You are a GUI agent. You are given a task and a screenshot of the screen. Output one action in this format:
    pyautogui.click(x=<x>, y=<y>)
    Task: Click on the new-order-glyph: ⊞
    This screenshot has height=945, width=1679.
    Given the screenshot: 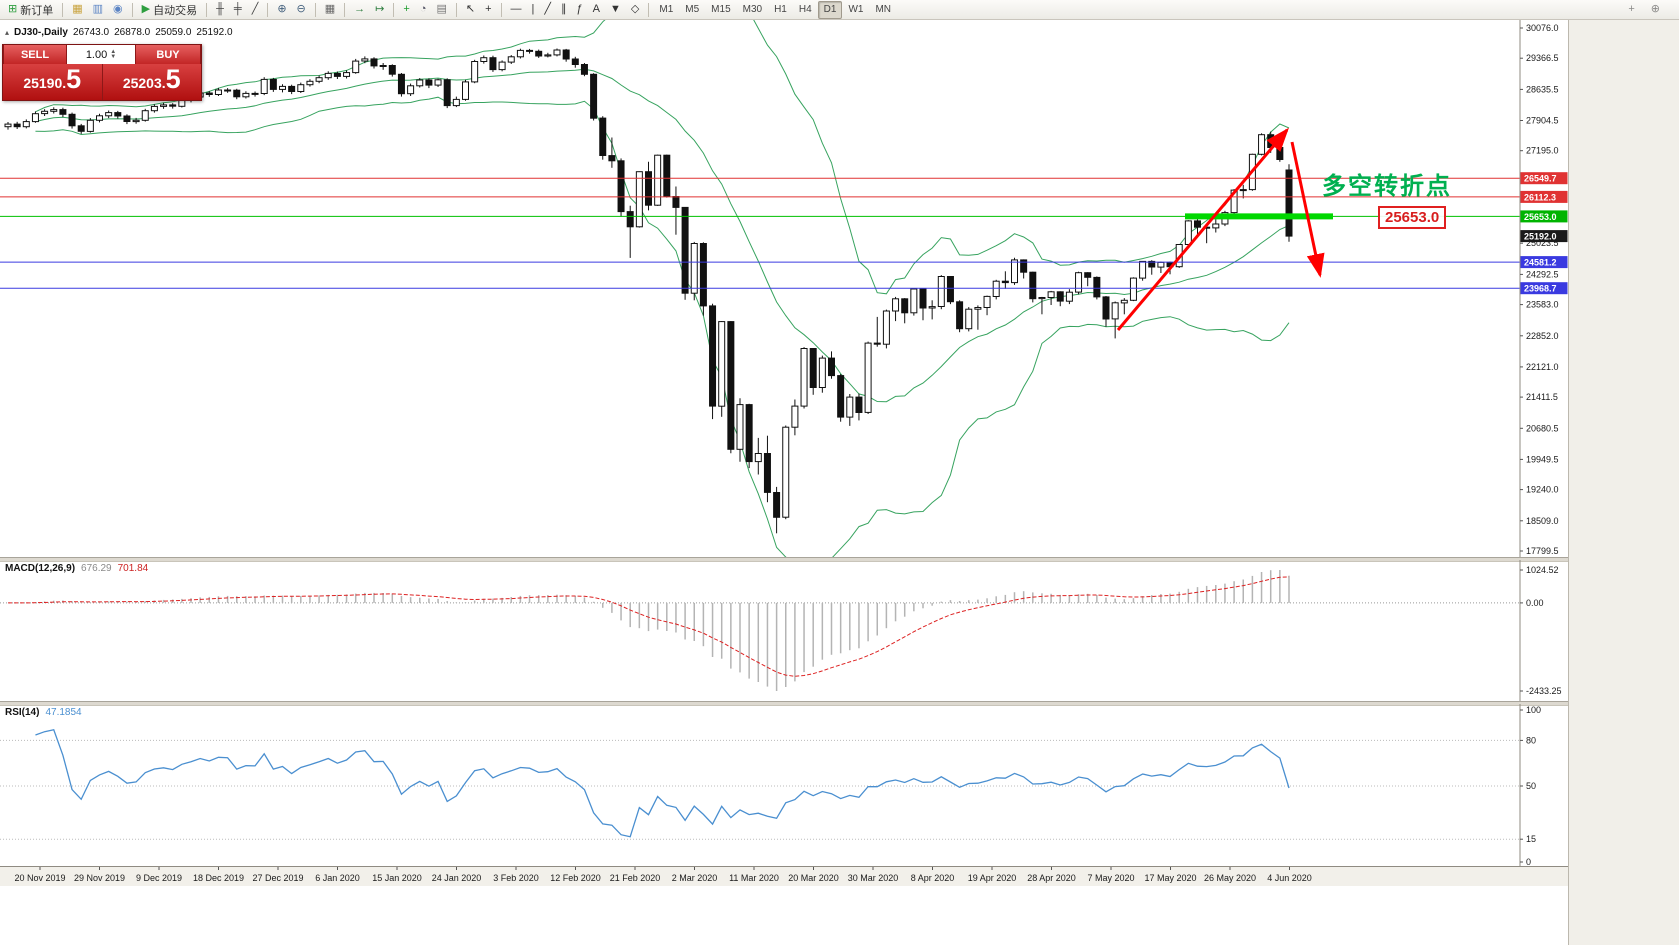 What is the action you would take?
    pyautogui.click(x=13, y=9)
    